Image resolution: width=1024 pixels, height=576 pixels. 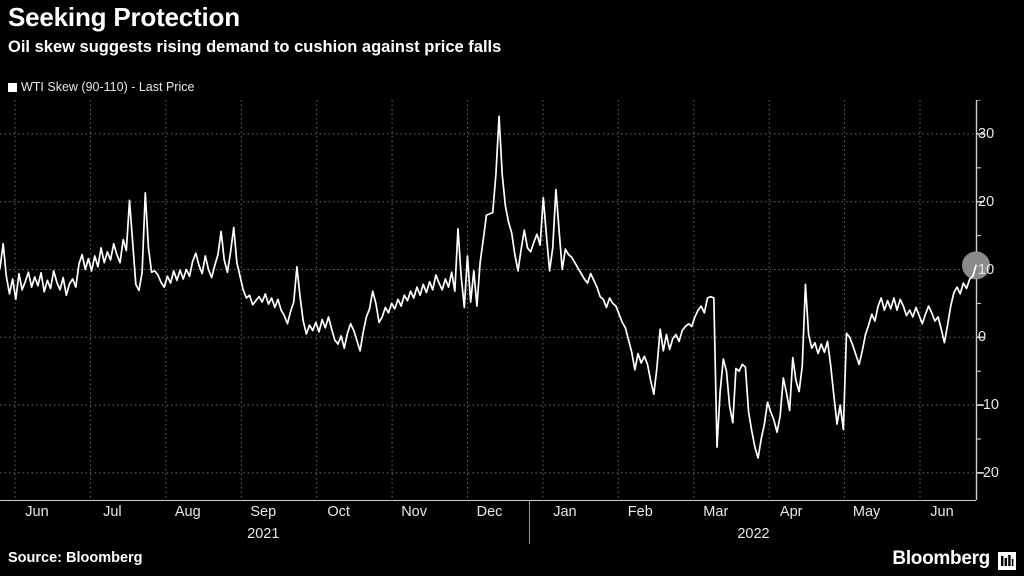 What do you see at coordinates (512, 562) in the screenshot?
I see `chart-footer: Source: Bloomberg Bloomberg` at bounding box center [512, 562].